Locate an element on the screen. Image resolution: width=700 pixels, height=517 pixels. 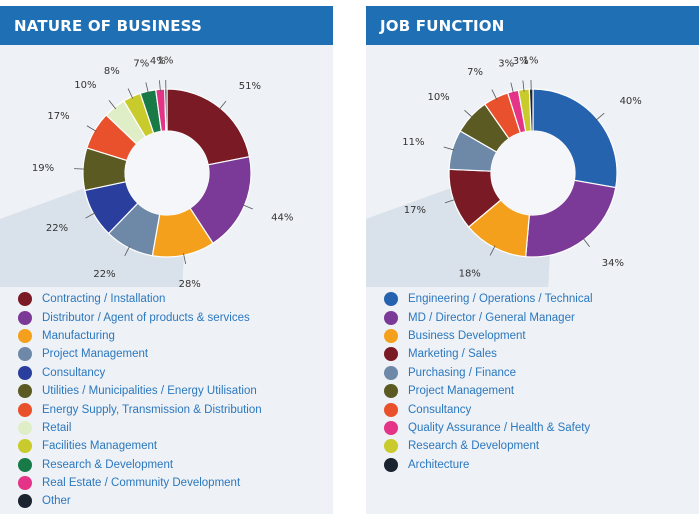
label-marketing-sales: 17% is located at coordinates (415, 210).